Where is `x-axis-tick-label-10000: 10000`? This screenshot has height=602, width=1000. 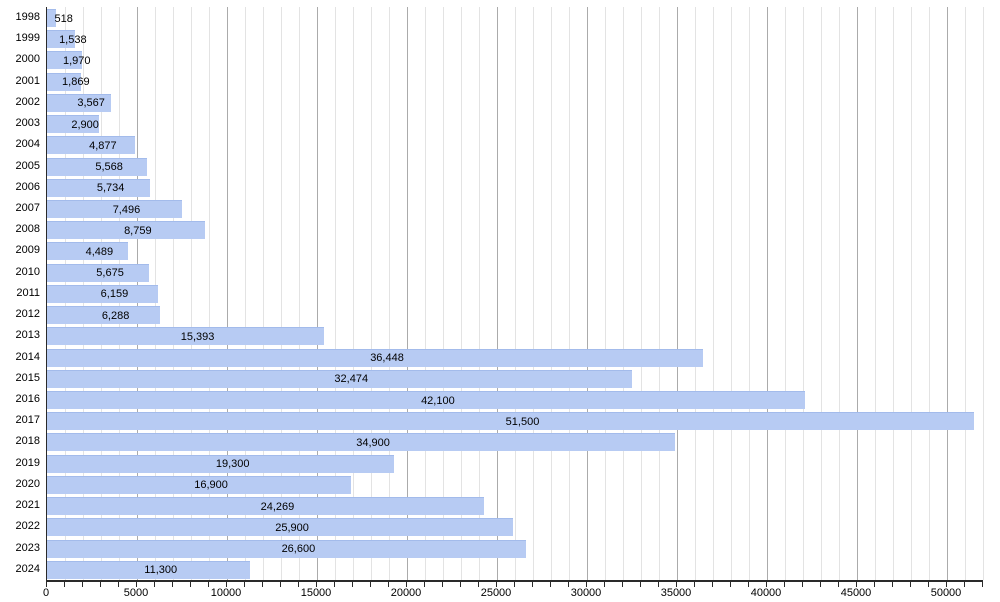
x-axis-tick-label-10000: 10000 is located at coordinates (226, 593).